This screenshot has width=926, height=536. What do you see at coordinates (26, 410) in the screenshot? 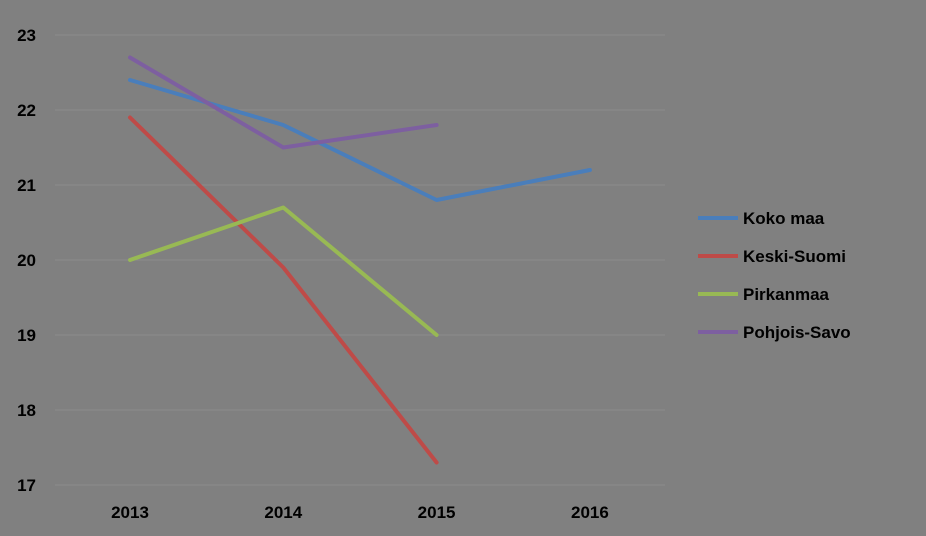
I see `y-tick-label: 18` at bounding box center [26, 410].